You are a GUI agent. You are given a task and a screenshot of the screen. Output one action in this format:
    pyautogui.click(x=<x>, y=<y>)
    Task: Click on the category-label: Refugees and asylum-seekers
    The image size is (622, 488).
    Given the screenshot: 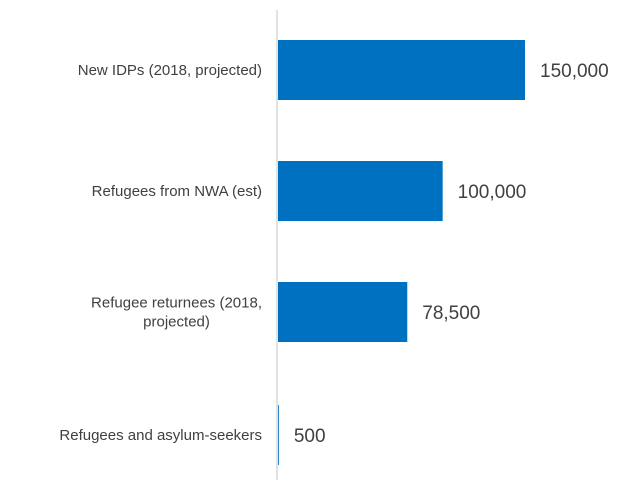 What is the action you would take?
    pyautogui.click(x=160, y=435)
    